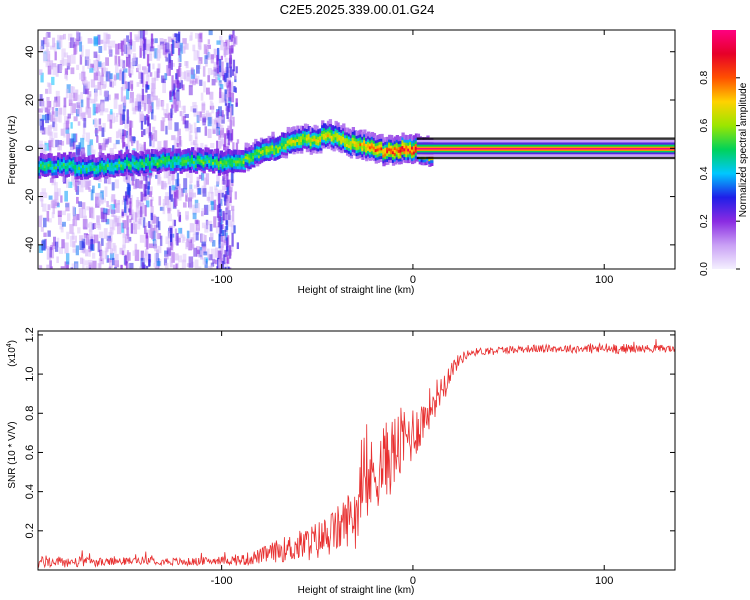  I want to click on spectrogram-x-label: Height of straight line (km), so click(356, 290).